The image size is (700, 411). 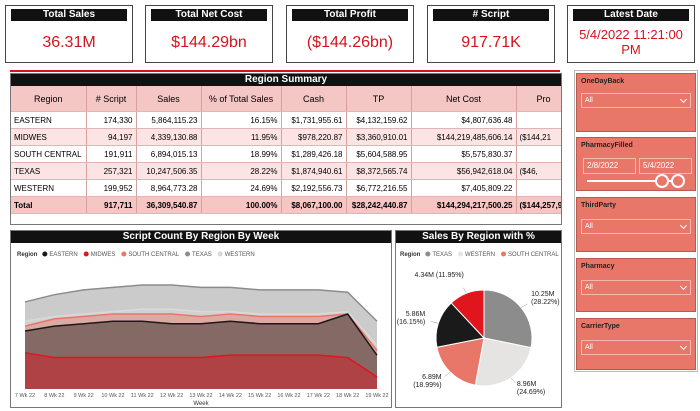 I want to click on total-cell: 36,309,540.87, so click(x=169, y=205).